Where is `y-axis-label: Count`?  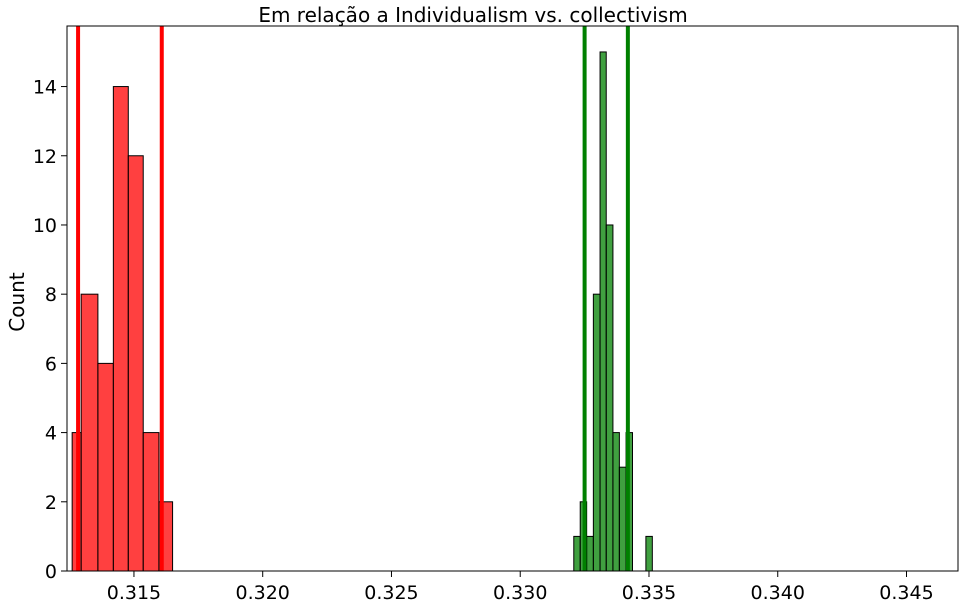
y-axis-label: Count is located at coordinates (17, 302).